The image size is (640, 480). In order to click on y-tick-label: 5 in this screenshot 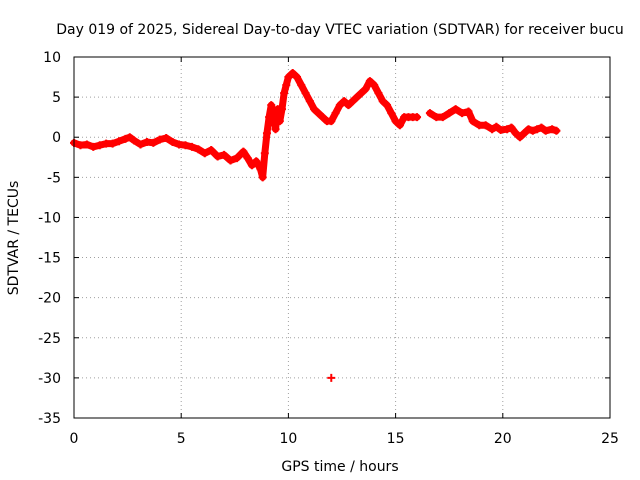, I will do `click(56, 98)`.